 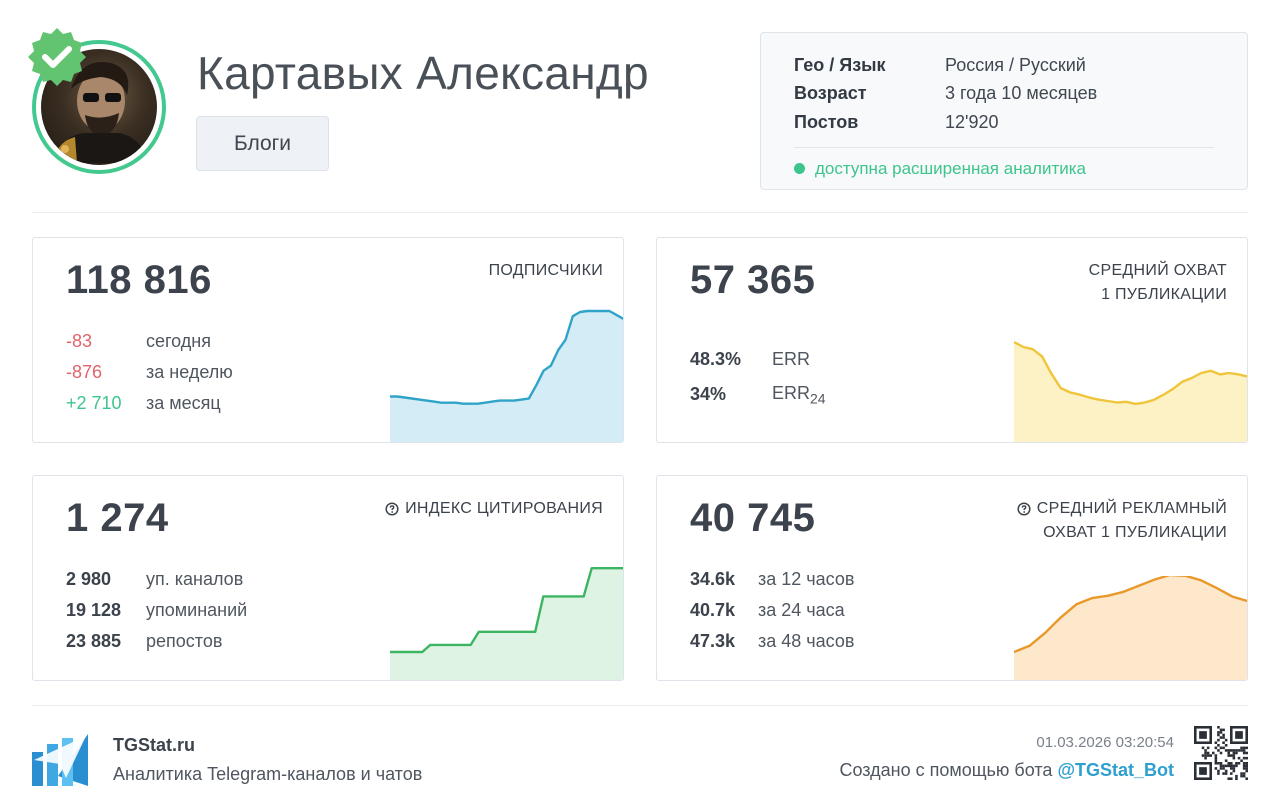 I want to click on citation-index-value: 1 274, so click(x=117, y=518).